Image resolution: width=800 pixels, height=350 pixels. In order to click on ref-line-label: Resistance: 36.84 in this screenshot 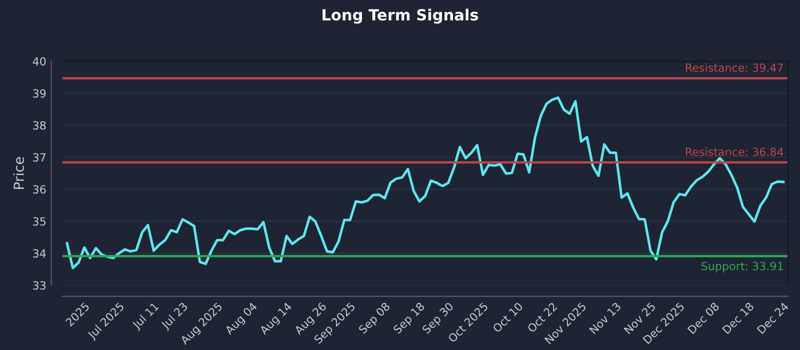, I will do `click(735, 151)`.